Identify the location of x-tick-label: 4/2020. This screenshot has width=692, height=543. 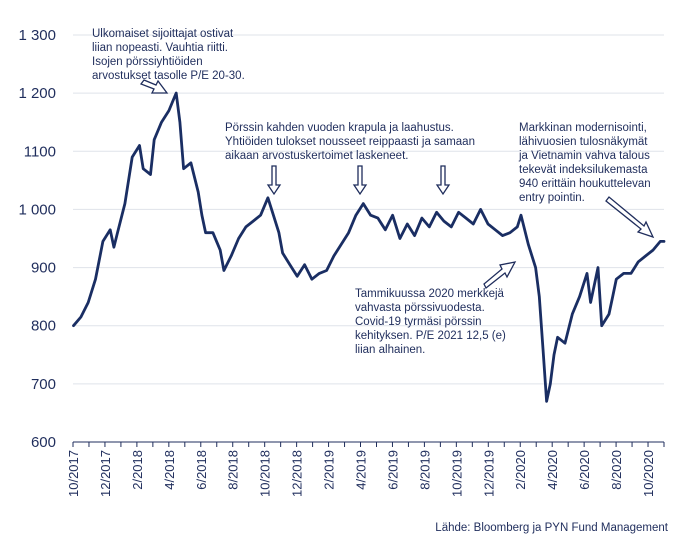
(552, 470).